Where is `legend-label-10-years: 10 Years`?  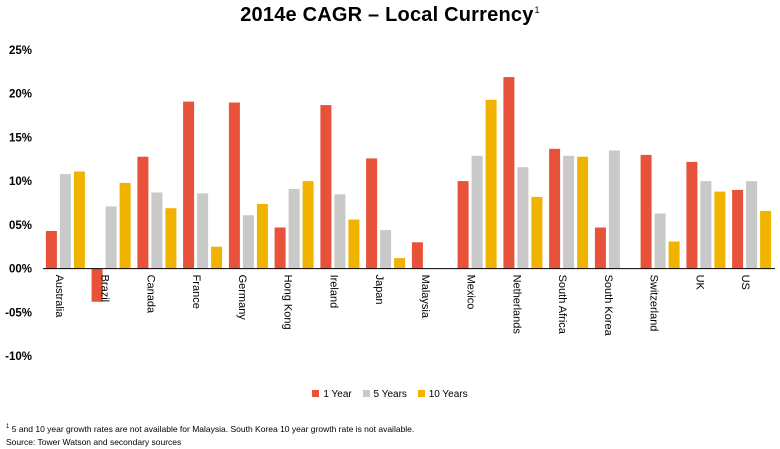
legend-label-10-years: 10 Years is located at coordinates (448, 394).